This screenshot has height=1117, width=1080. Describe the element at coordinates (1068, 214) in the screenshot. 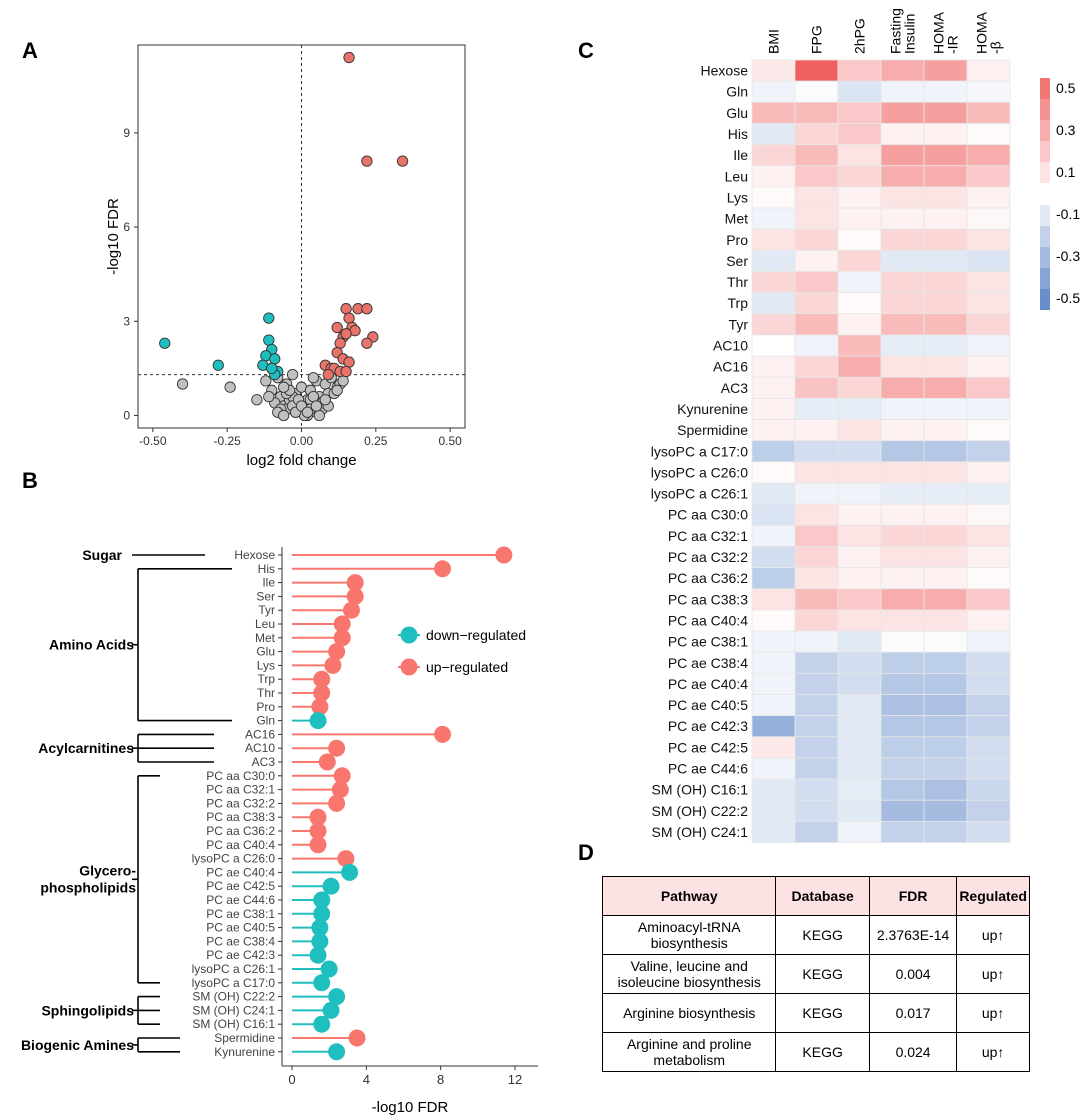

I see `scale-tick-label: -0.1` at that location.